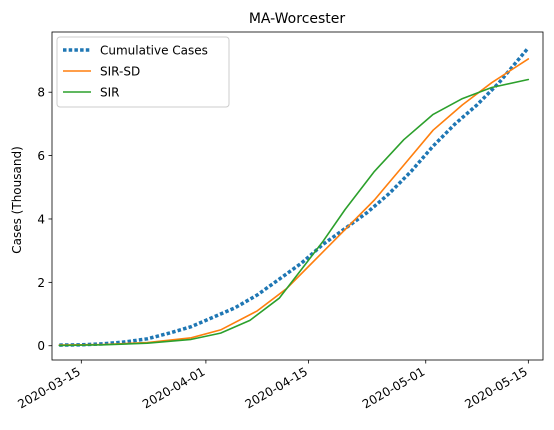  What do you see at coordinates (120, 72) in the screenshot?
I see `legend-label: SIR-SD` at bounding box center [120, 72].